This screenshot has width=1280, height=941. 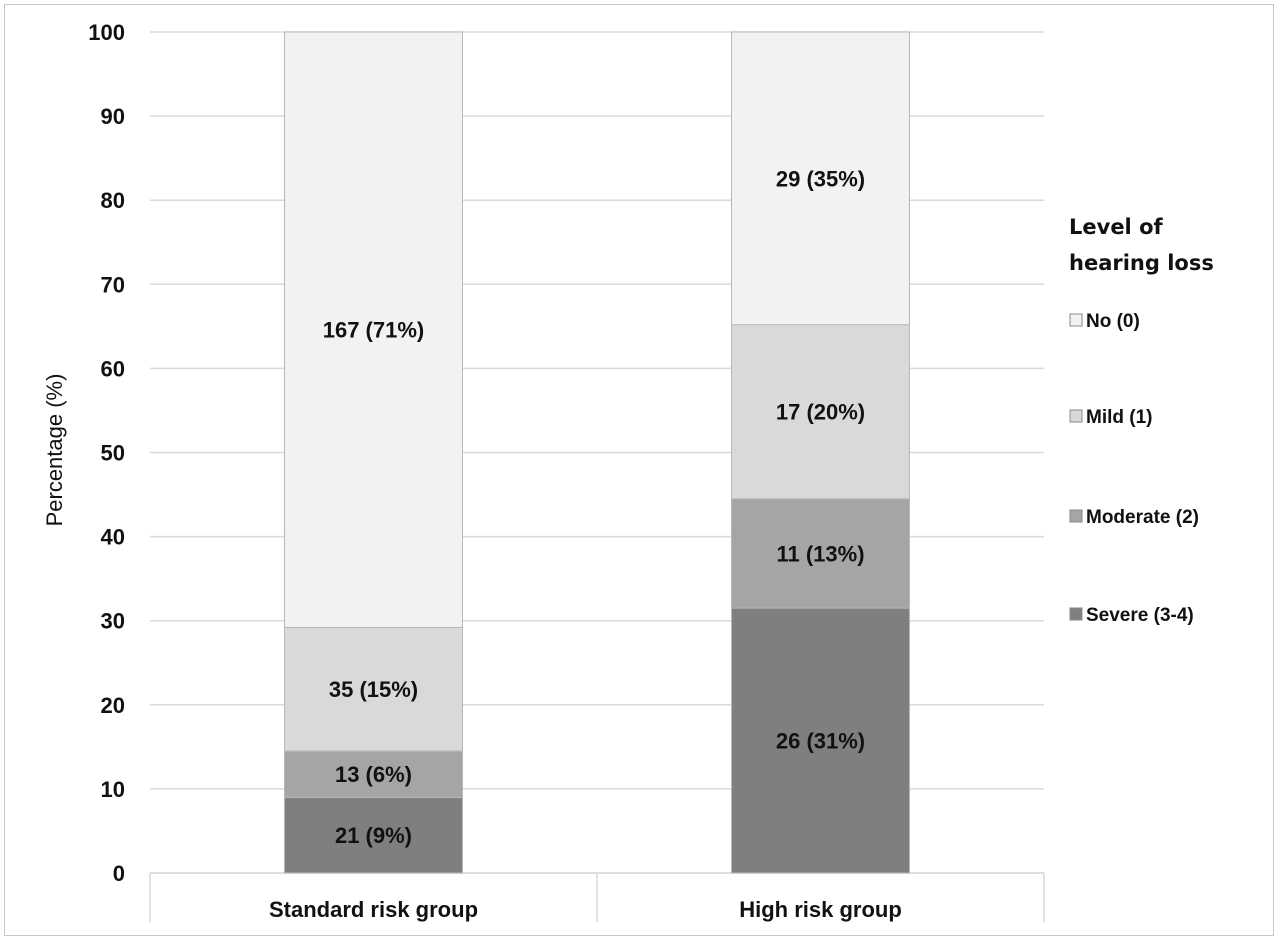 What do you see at coordinates (1141, 263) in the screenshot?
I see `legend-title-line-2: hearing loss` at bounding box center [1141, 263].